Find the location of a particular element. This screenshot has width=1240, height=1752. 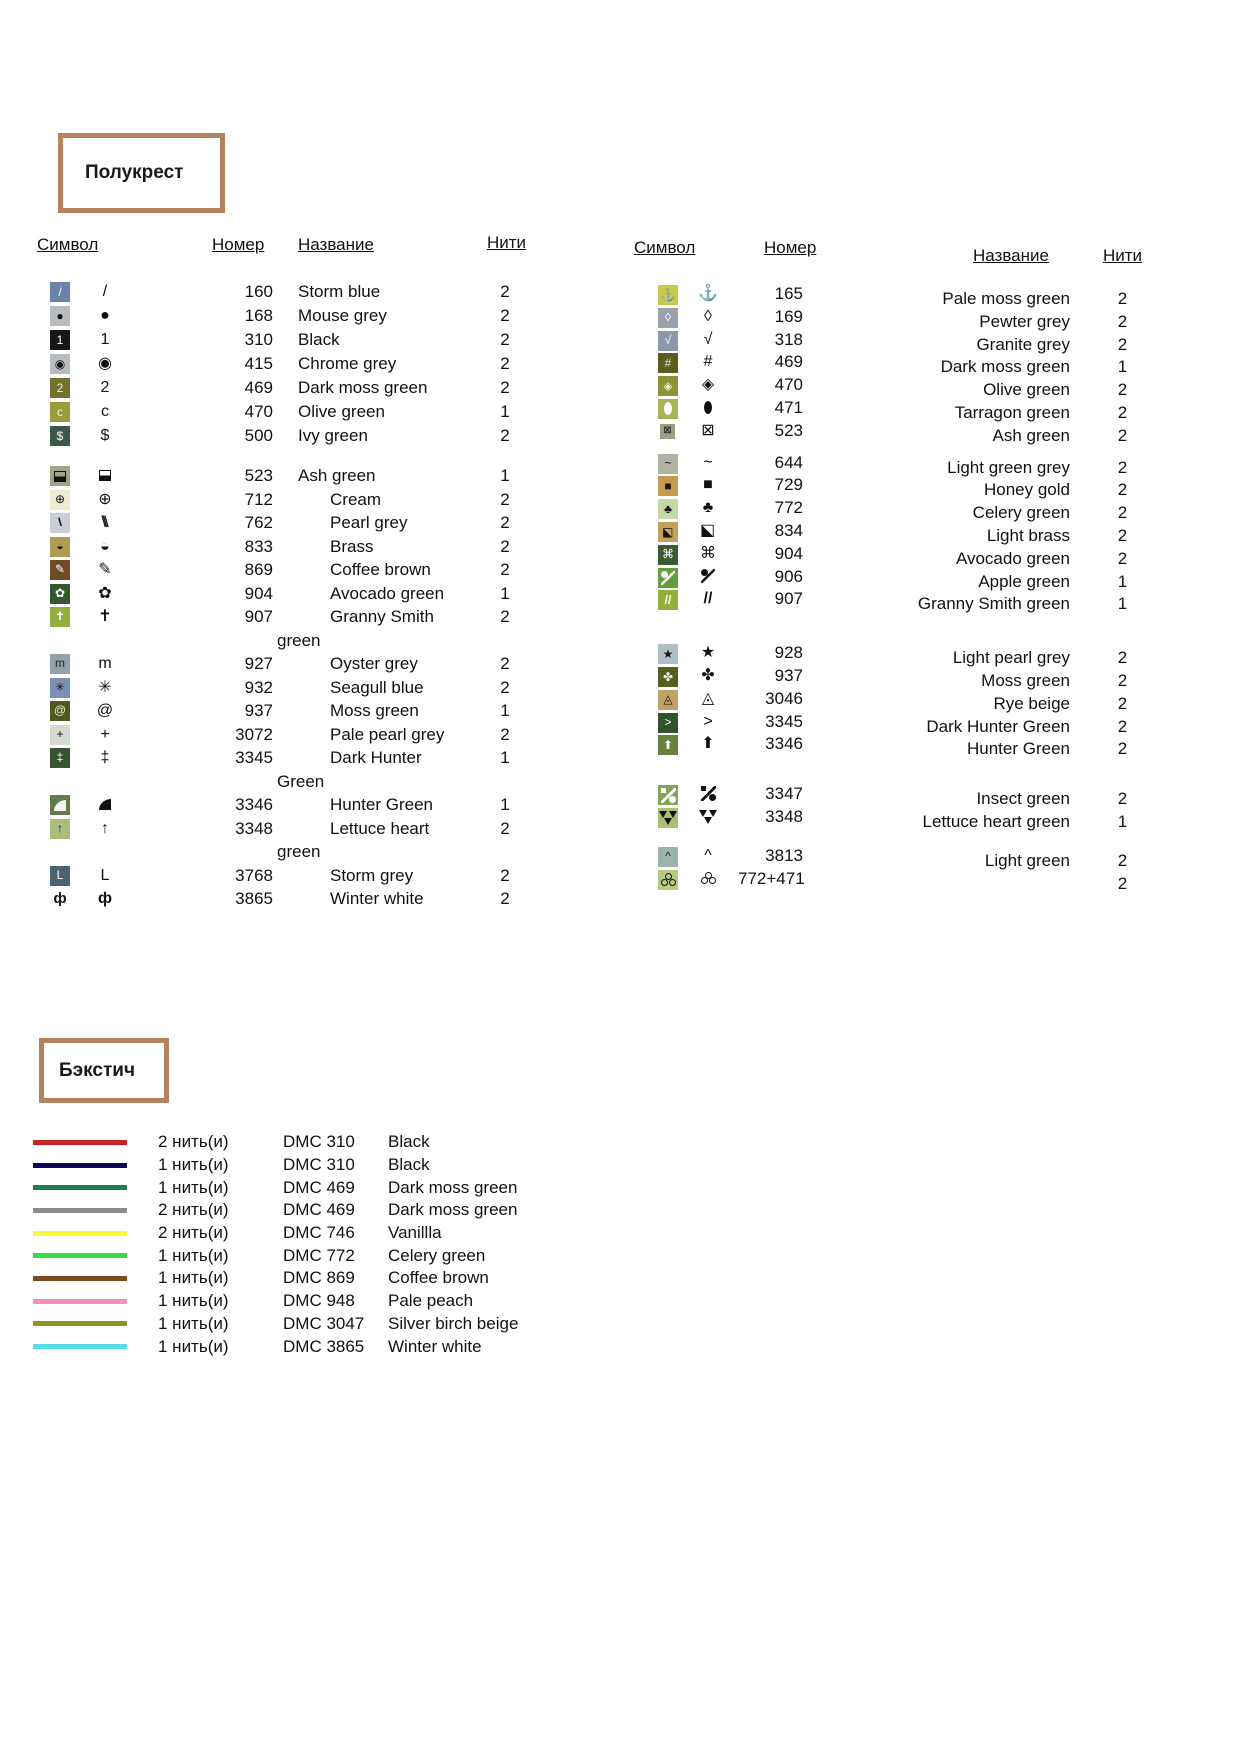

floss-name-cell: Mouse grey is located at coordinates (374, 316).